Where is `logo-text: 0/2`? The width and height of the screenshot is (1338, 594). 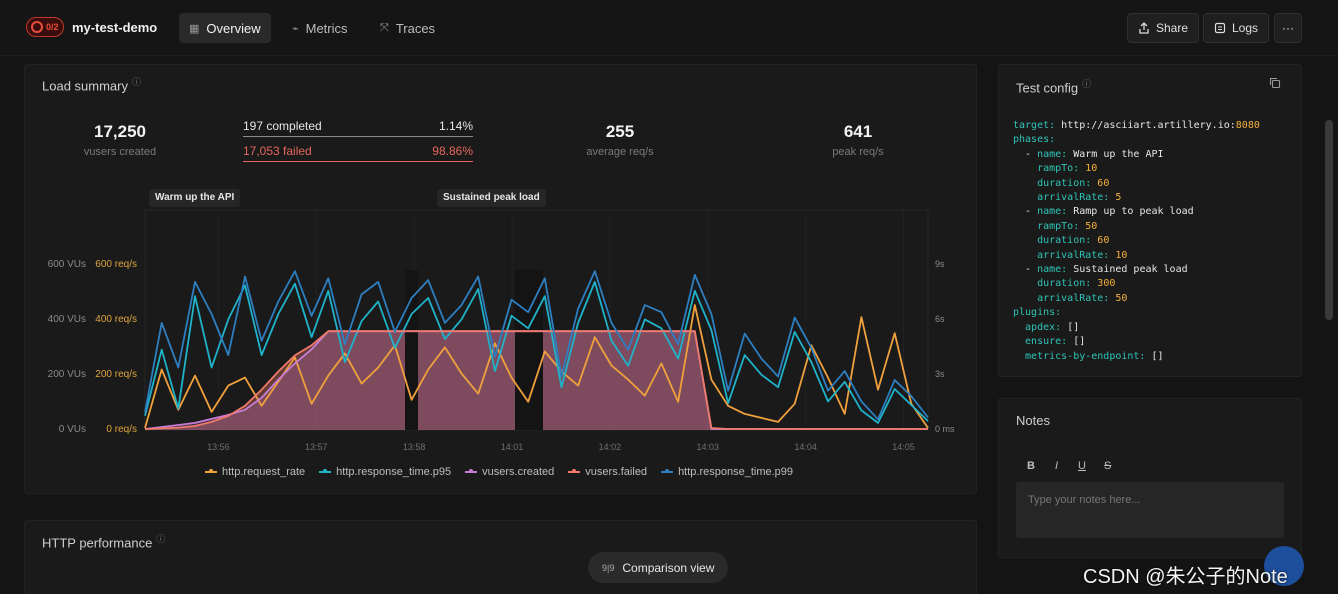
logo-text: 0/2 is located at coordinates (52, 27).